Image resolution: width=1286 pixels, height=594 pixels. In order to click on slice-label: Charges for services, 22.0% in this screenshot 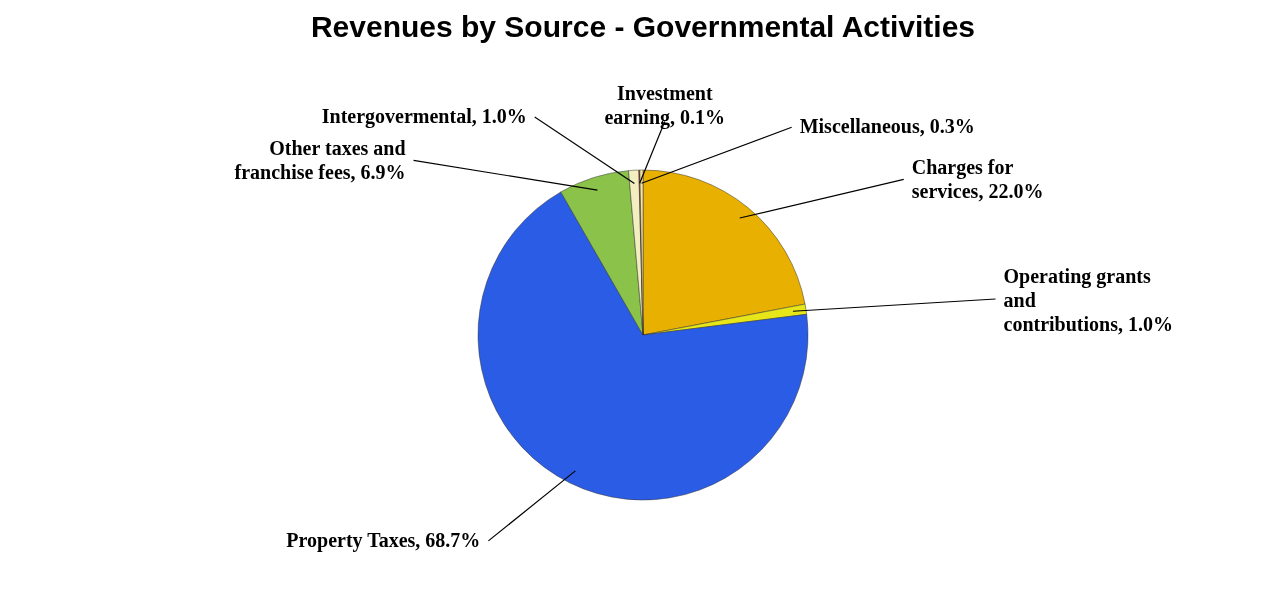, I will do `click(977, 179)`.